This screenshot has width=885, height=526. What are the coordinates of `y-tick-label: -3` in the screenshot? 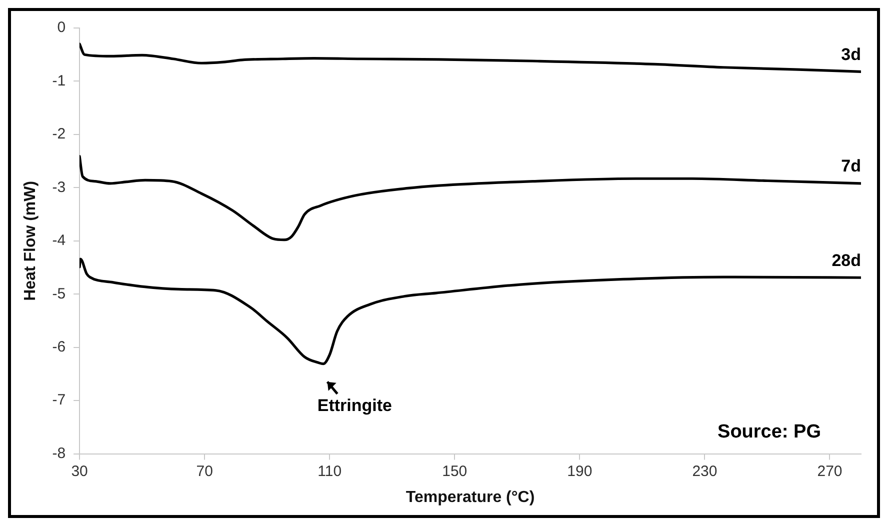 It's located at (59, 187).